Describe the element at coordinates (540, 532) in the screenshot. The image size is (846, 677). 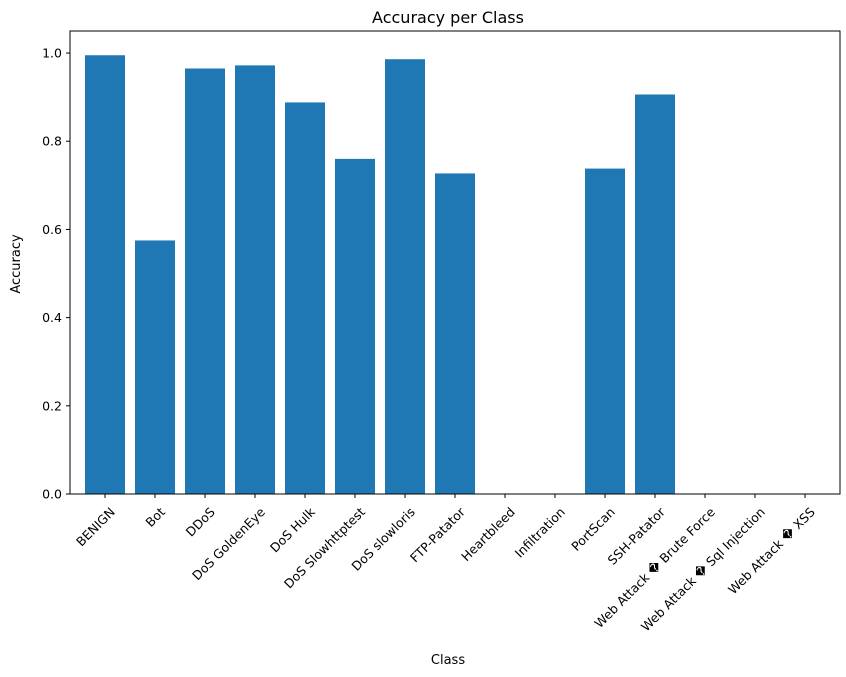
I see `x-tick-label-9: Infiltration` at that location.